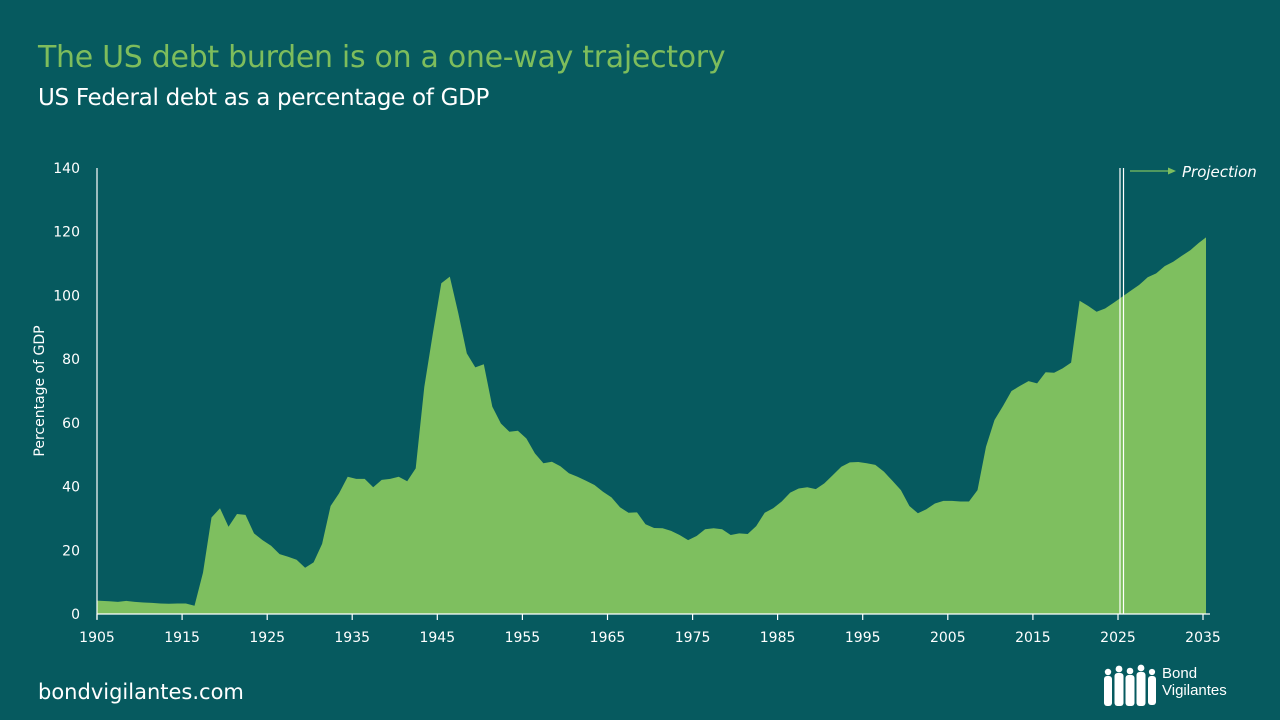  What do you see at coordinates (66, 233) in the screenshot?
I see `y-tick-label: 120` at bounding box center [66, 233].